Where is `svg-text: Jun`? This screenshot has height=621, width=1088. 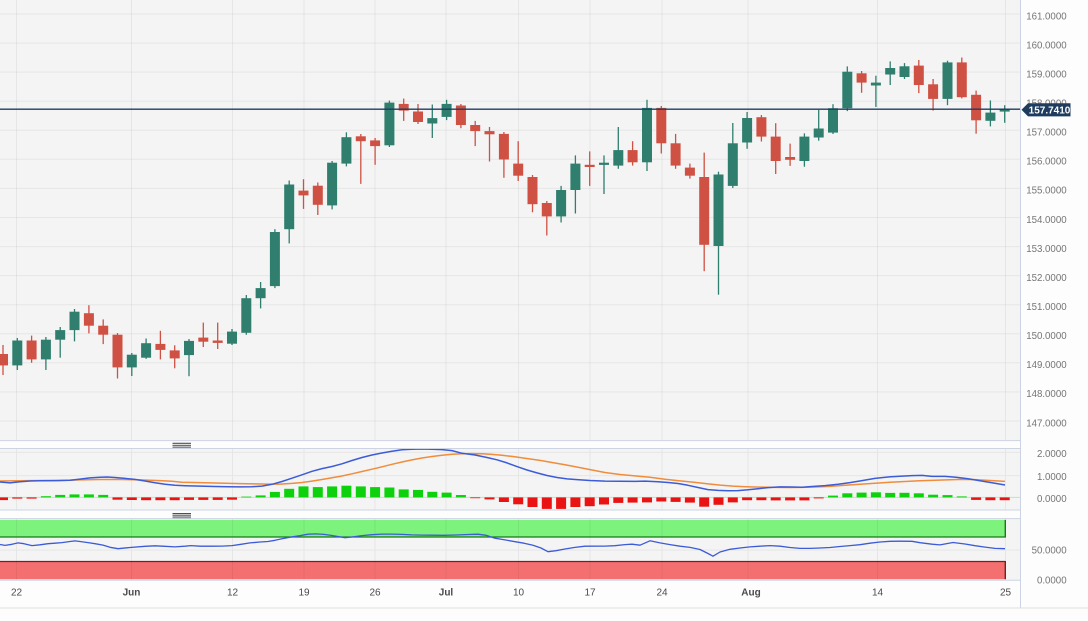
svg-text: Jun is located at coordinates (132, 592).